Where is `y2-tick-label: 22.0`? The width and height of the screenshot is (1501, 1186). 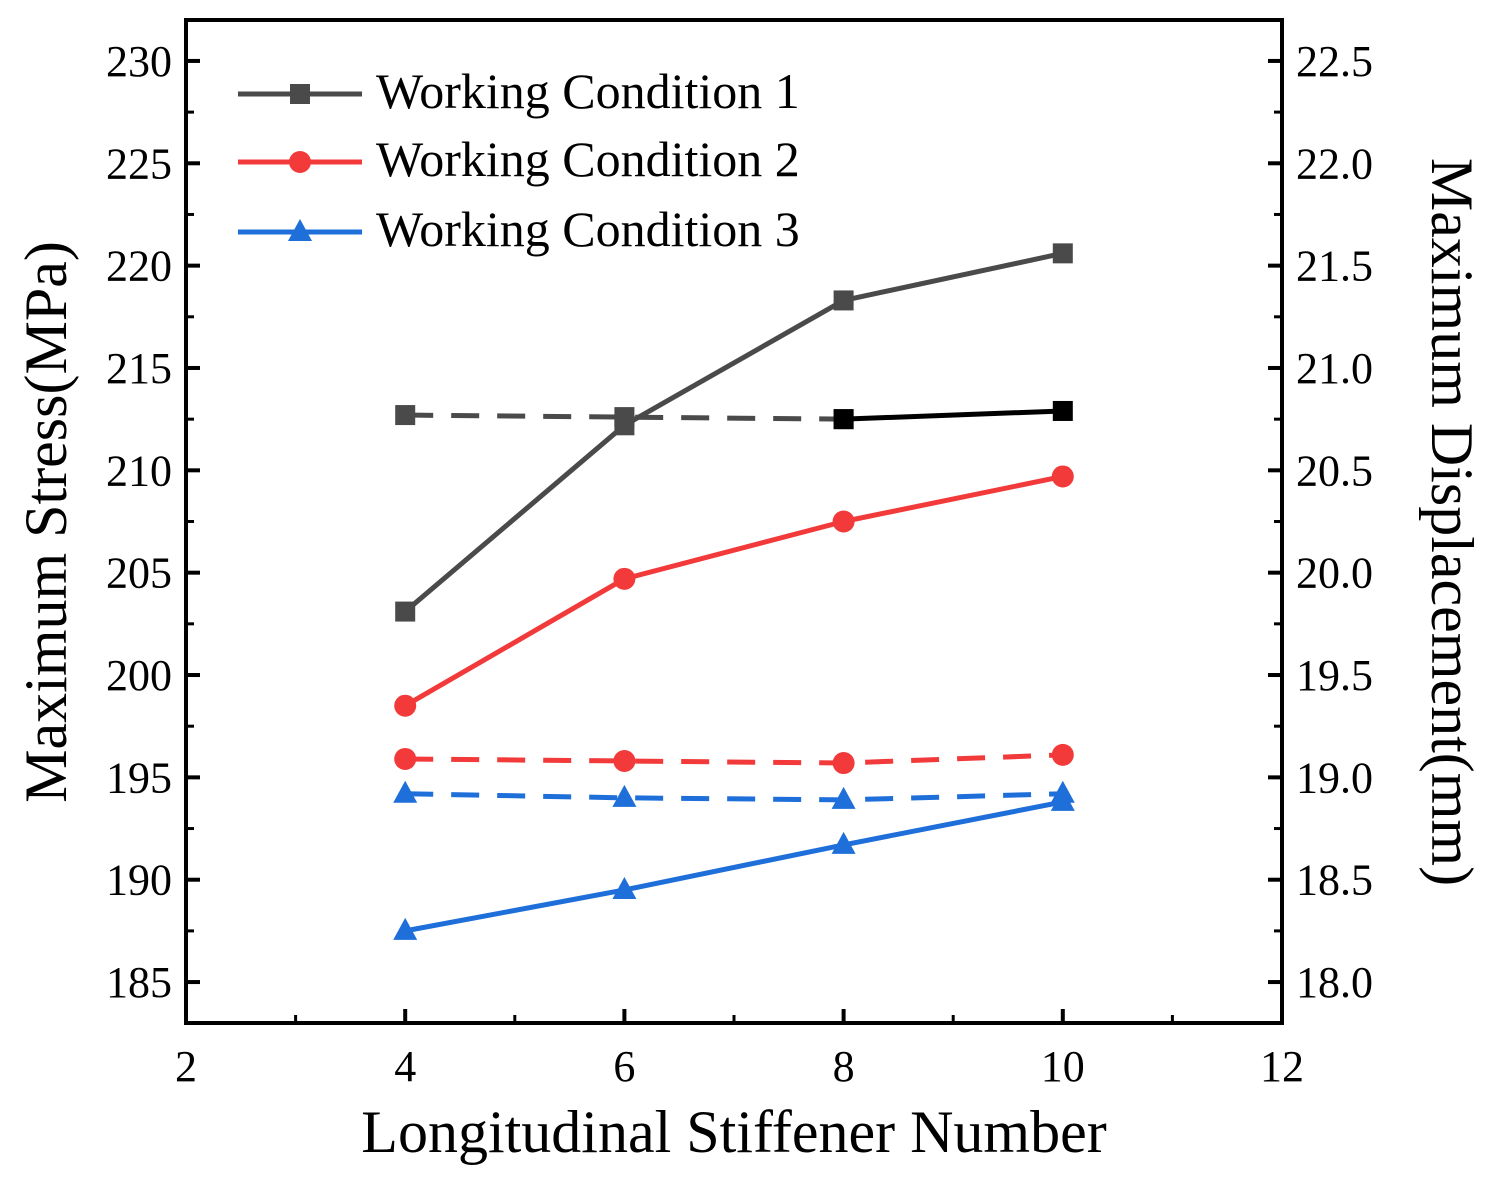
y2-tick-label: 22.0 is located at coordinates (1334, 163).